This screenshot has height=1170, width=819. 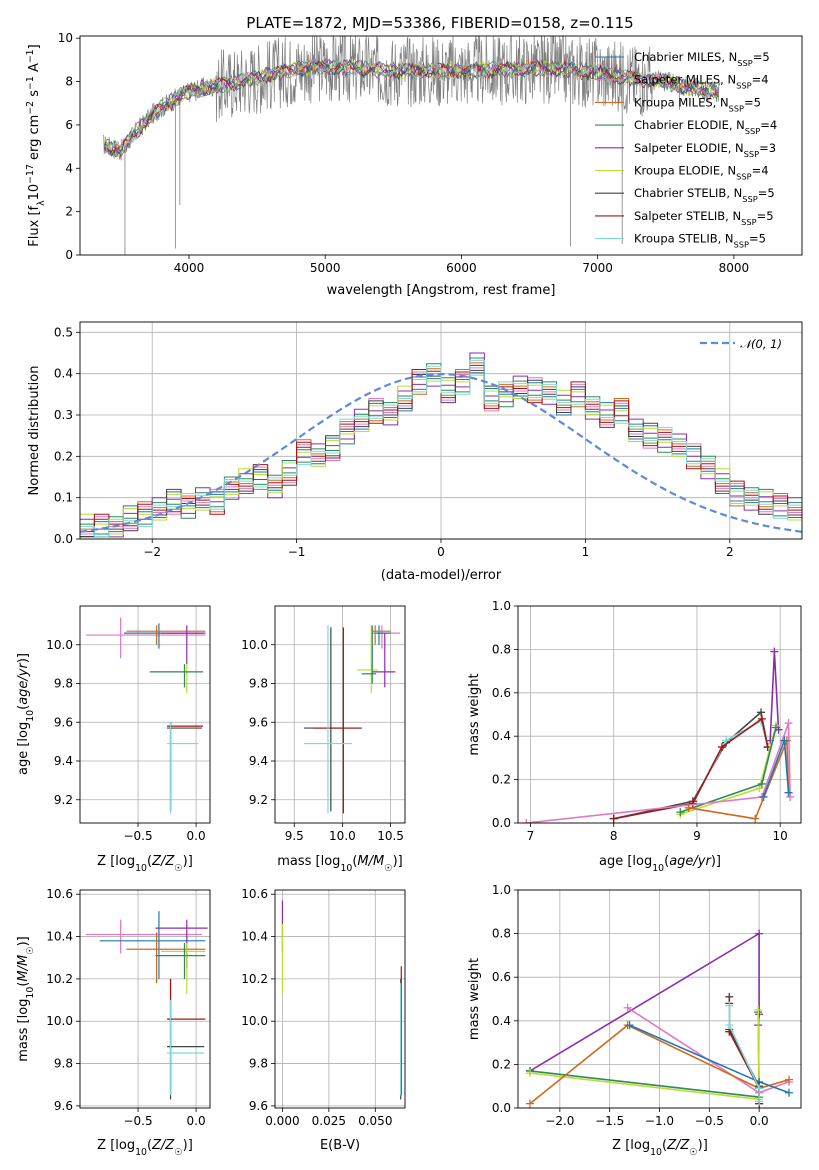 I want to click on x-tick-label: 9.5, so click(x=294, y=836).